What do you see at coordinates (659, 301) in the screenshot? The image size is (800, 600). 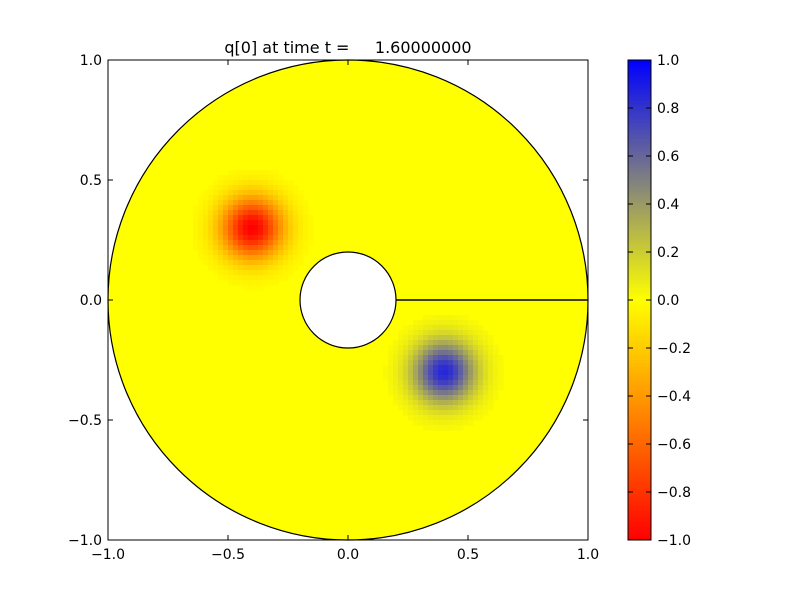 I see `colorbar-ticks: 1.0 0.8 0.6 0.4 0.2 0.0 −0.2 −0.4 −0.6 −0.8 −1.0` at bounding box center [659, 301].